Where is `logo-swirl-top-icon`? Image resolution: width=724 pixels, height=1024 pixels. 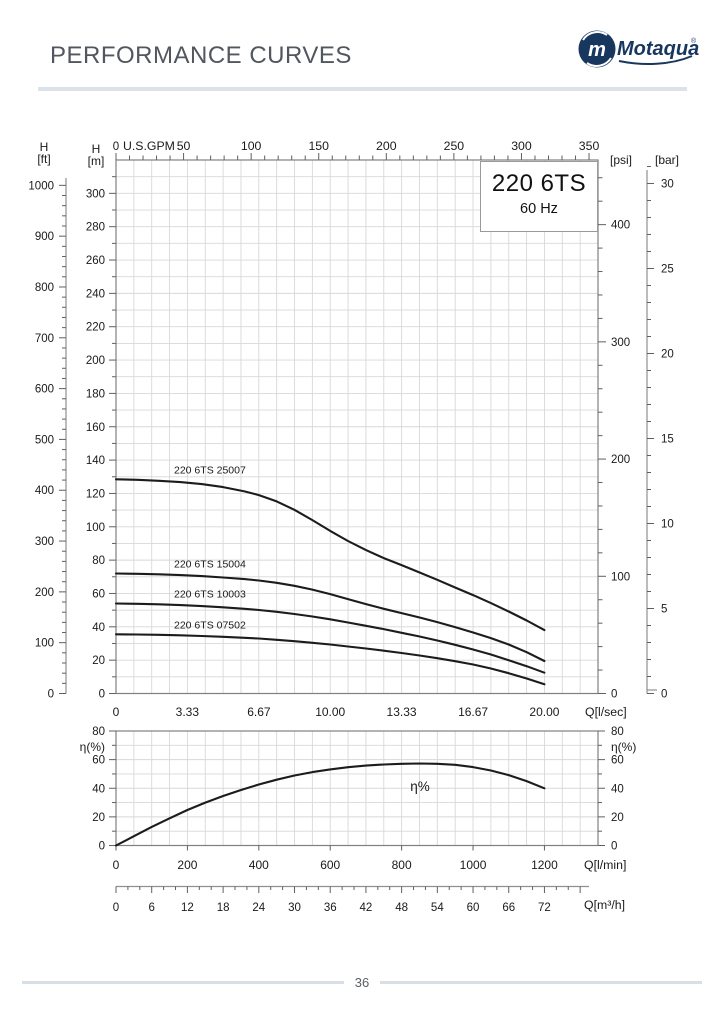
logo-swirl-top-icon is located at coordinates (595, 36).